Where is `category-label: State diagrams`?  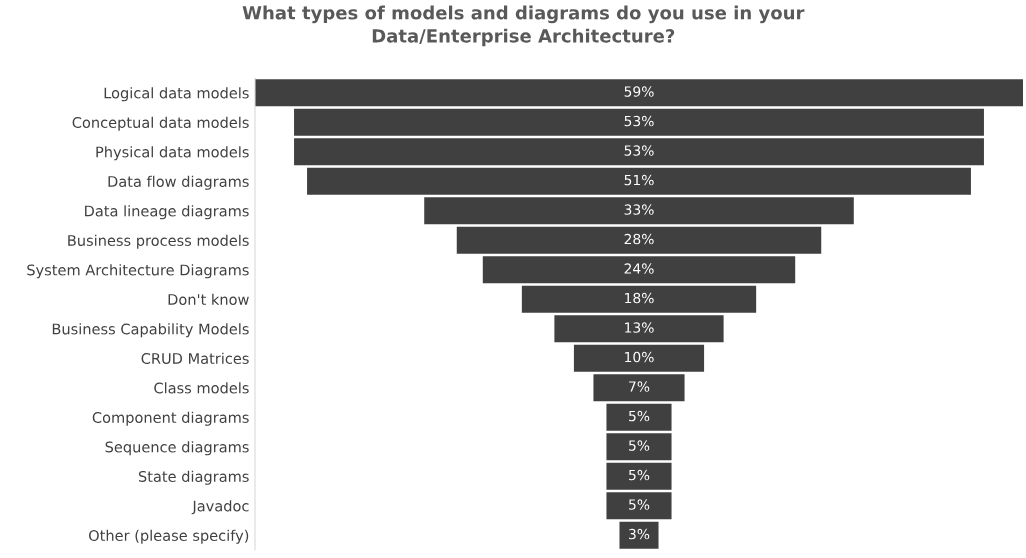 category-label: State diagrams is located at coordinates (193, 477).